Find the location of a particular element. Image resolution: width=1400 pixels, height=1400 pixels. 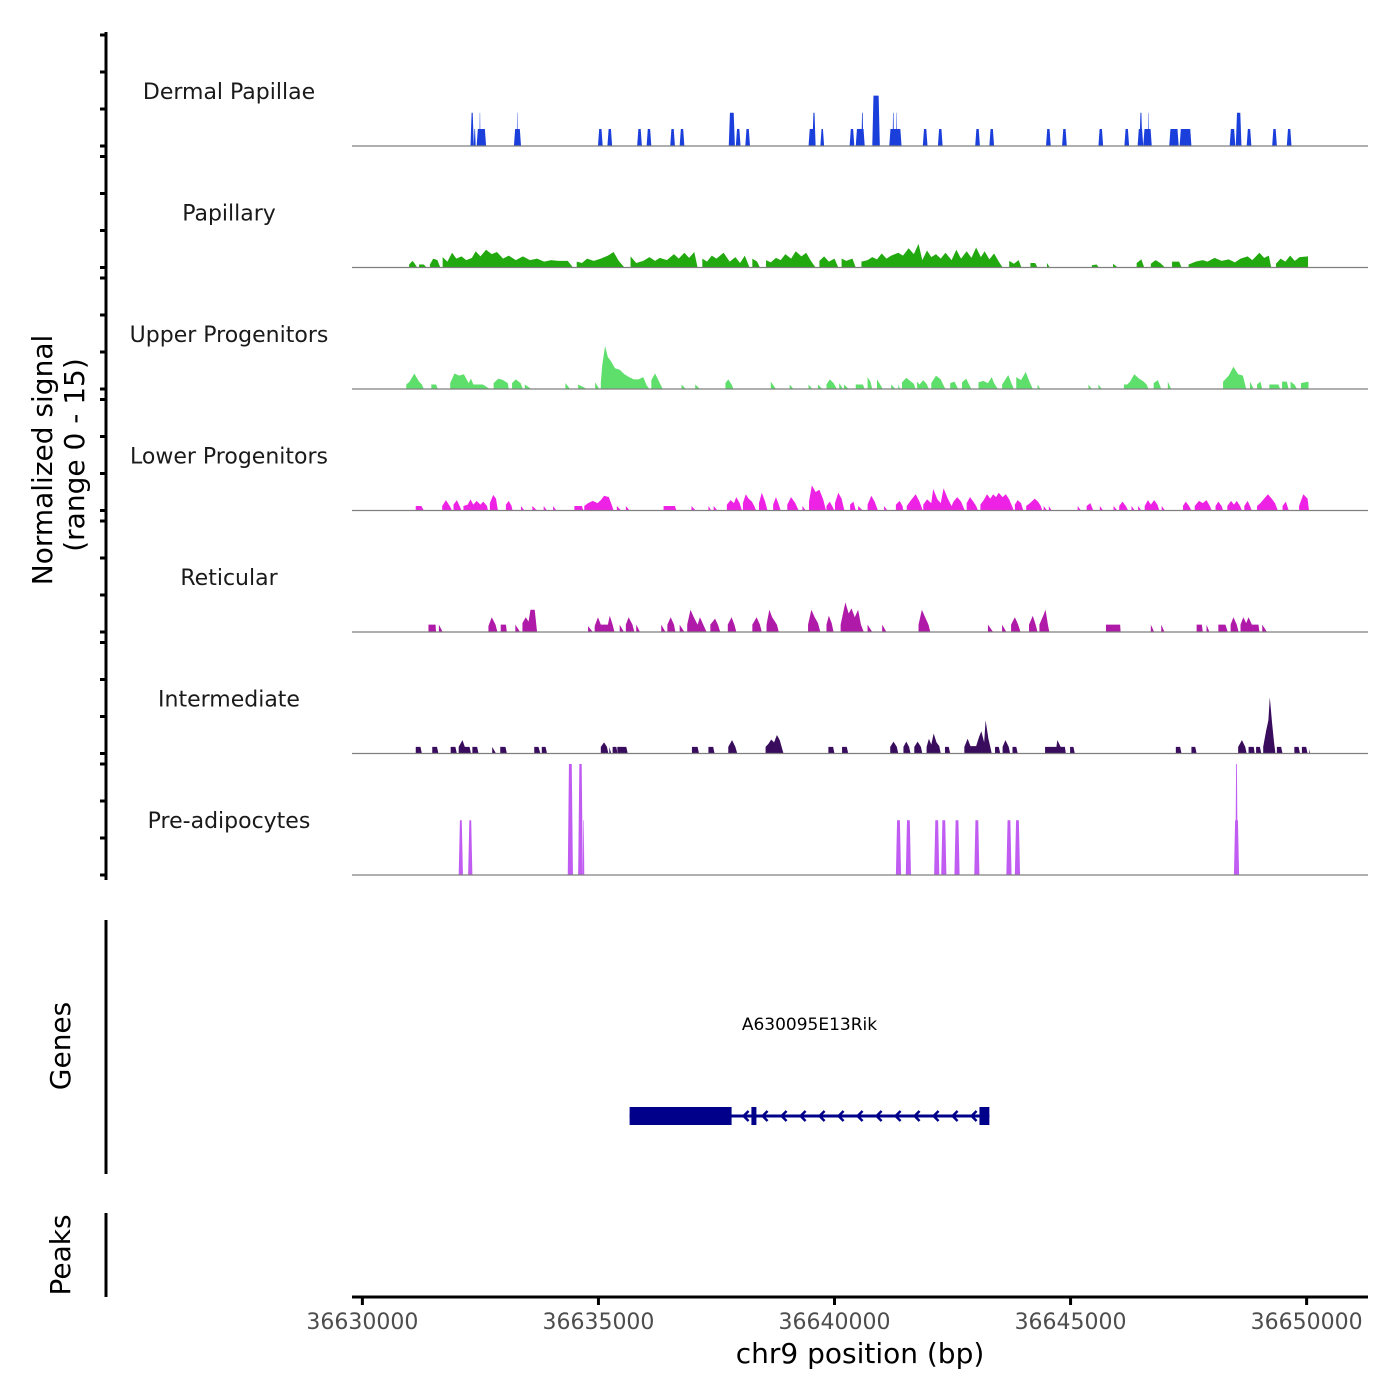

signal-y-axis is located at coordinates (104, 456).